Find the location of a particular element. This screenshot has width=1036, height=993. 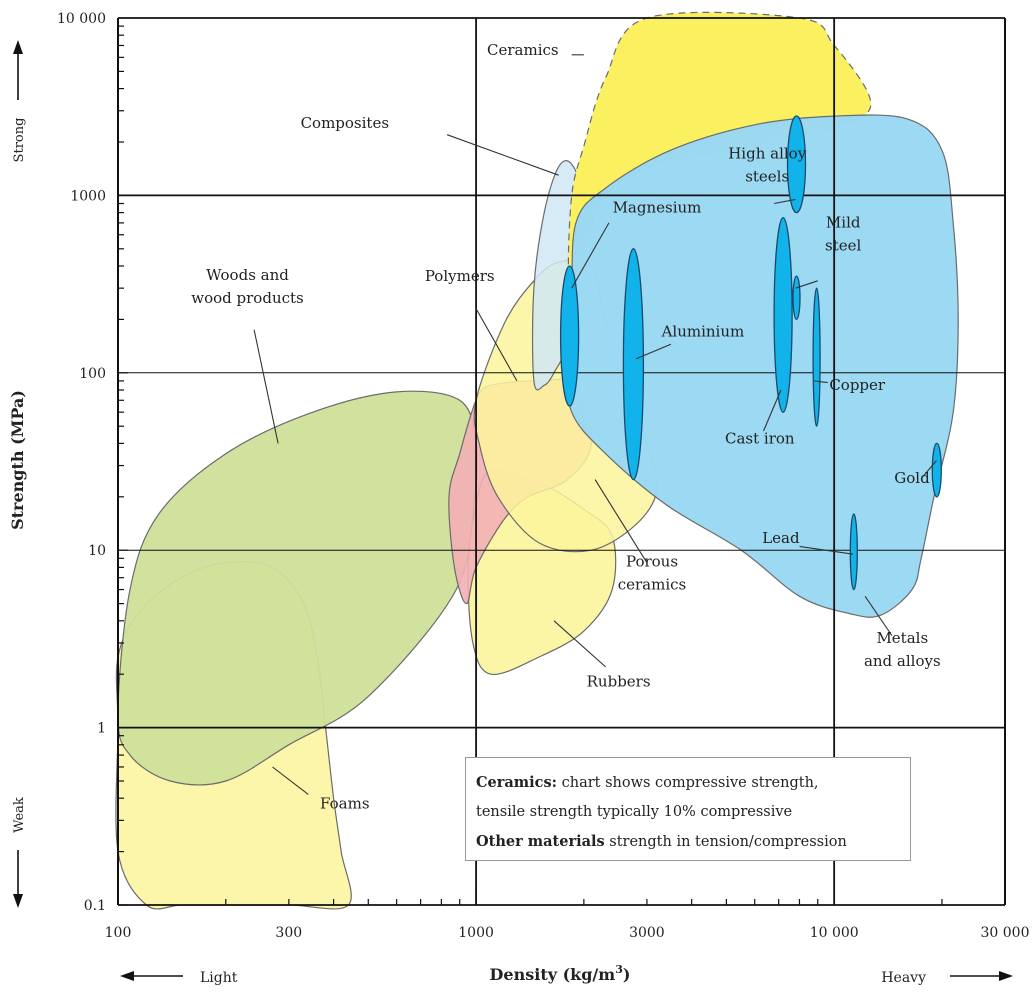

leader-metals-and-alloys is located at coordinates (878, 615).